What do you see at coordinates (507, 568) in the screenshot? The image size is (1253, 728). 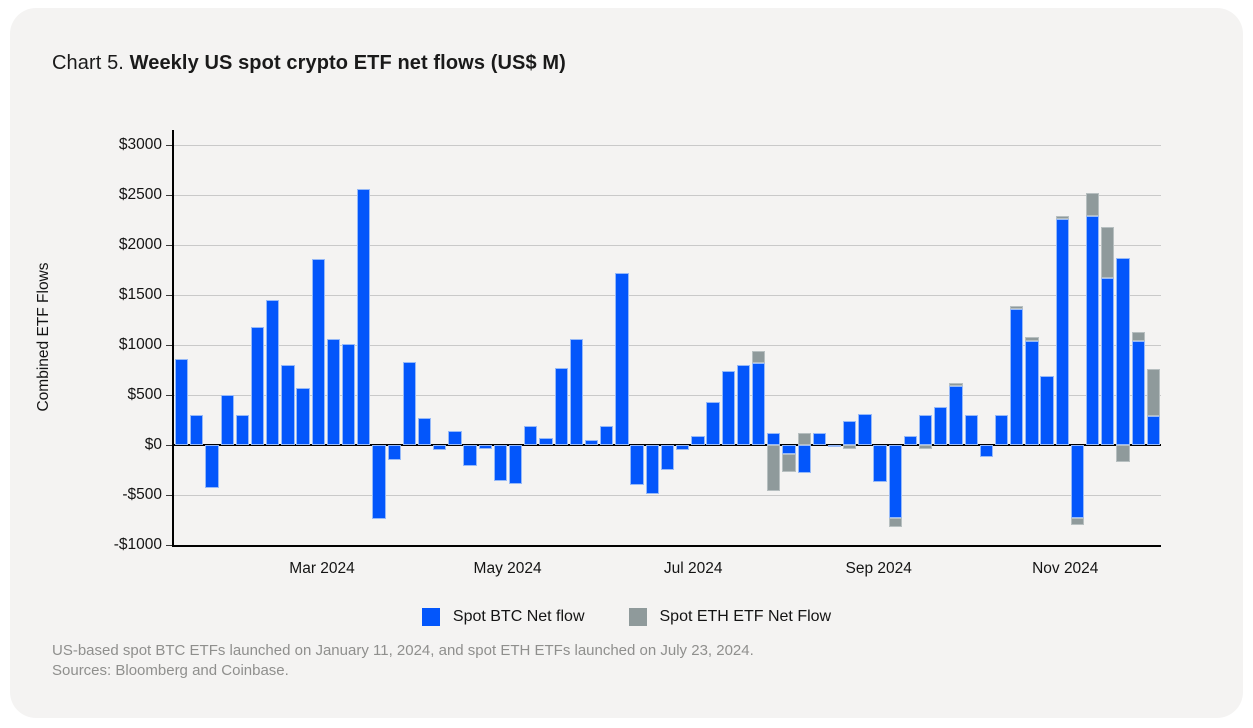 I see `x-tick-label: May 2024` at bounding box center [507, 568].